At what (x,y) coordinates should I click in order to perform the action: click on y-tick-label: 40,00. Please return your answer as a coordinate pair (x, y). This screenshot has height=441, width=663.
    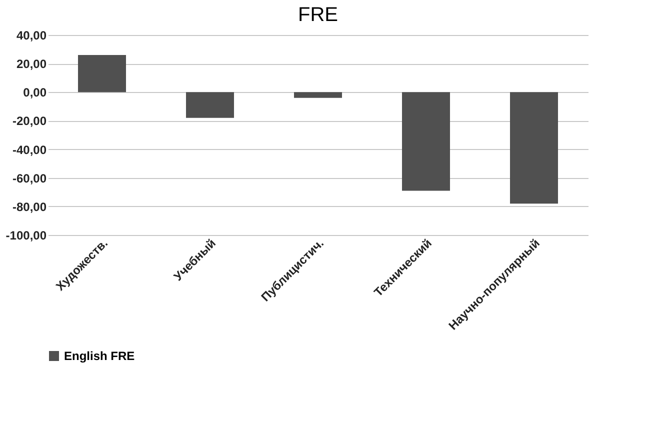
    Looking at the image, I should click on (31, 35).